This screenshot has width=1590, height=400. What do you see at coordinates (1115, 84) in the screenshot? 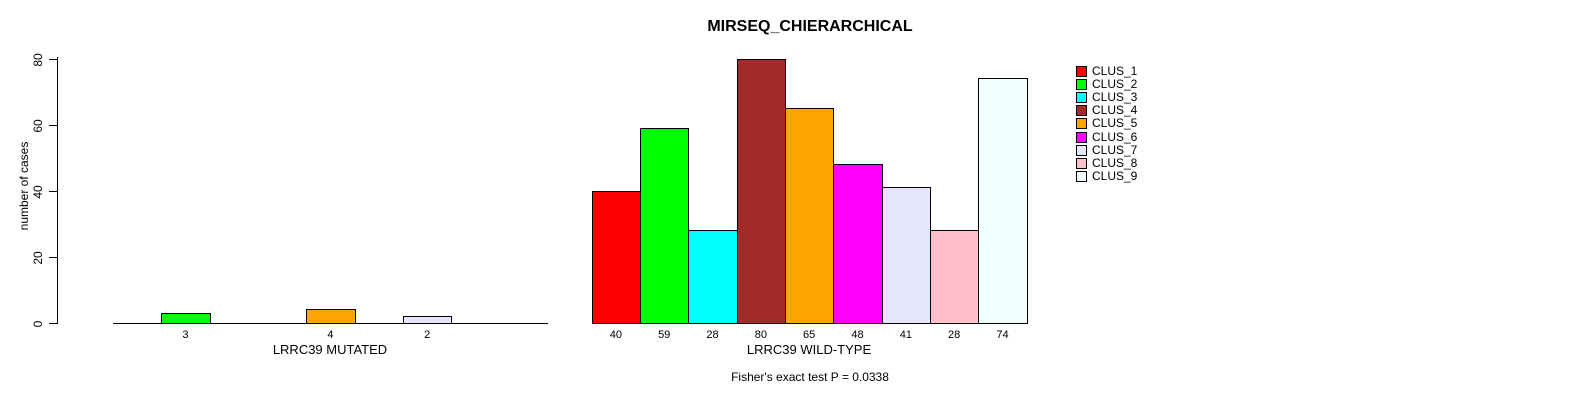
I see `legend-label: CLUS_2` at bounding box center [1115, 84].